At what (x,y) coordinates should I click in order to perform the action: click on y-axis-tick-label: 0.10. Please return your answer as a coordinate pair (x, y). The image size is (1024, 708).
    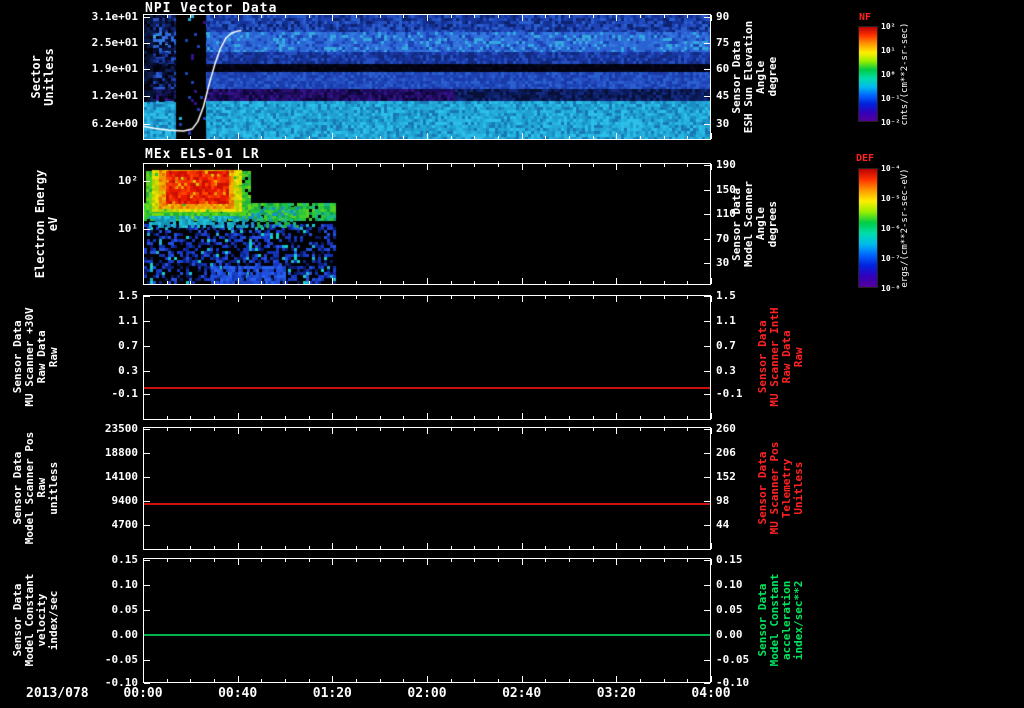
    Looking at the image, I should click on (125, 584).